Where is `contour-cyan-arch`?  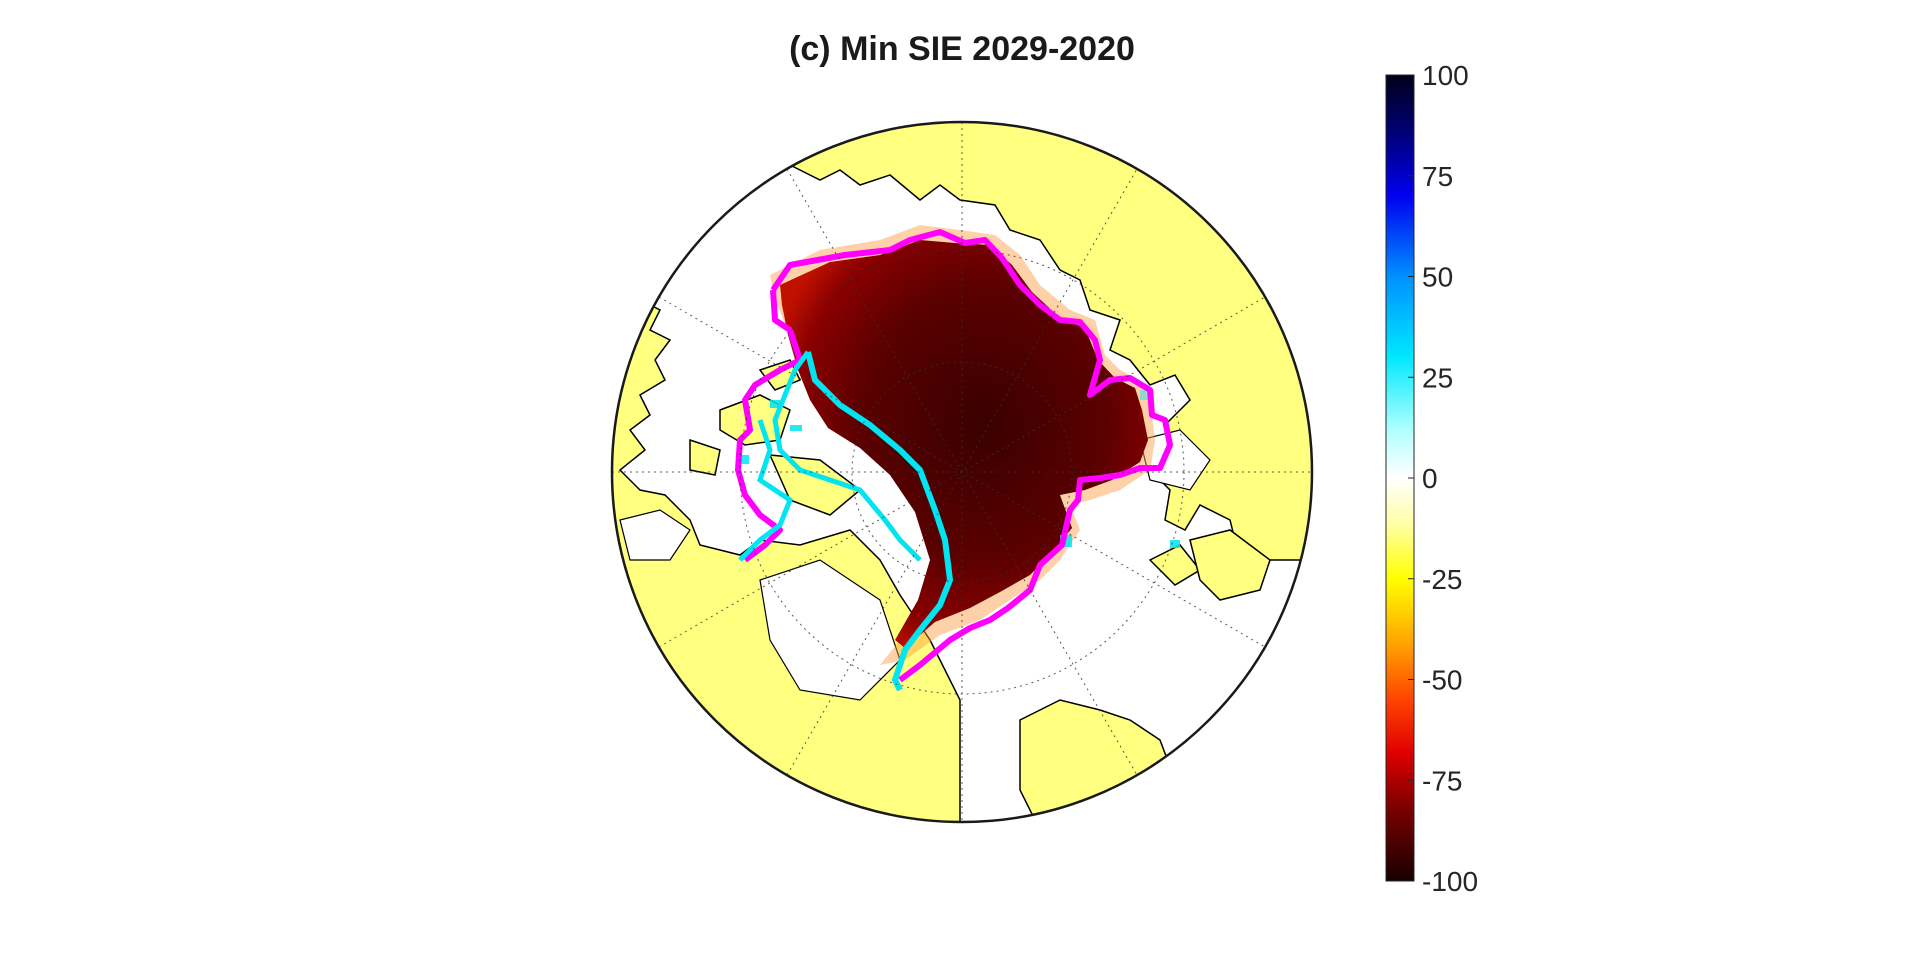 contour-cyan-arch is located at coordinates (847, 456).